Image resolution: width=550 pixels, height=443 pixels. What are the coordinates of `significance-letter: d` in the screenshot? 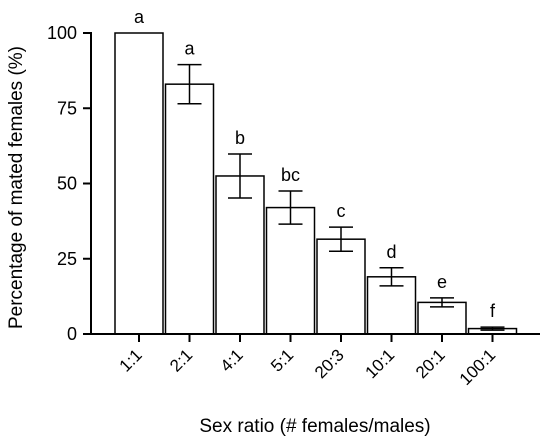 It's located at (391, 252).